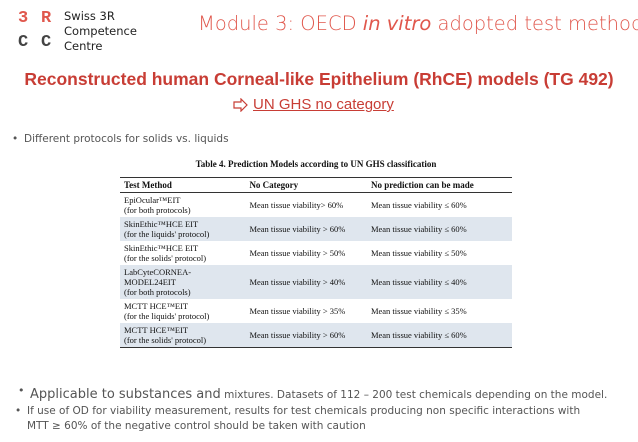 Image resolution: width=638 pixels, height=442 pixels. Describe the element at coordinates (46, 18) in the screenshot. I see `logo-letter: R` at that location.